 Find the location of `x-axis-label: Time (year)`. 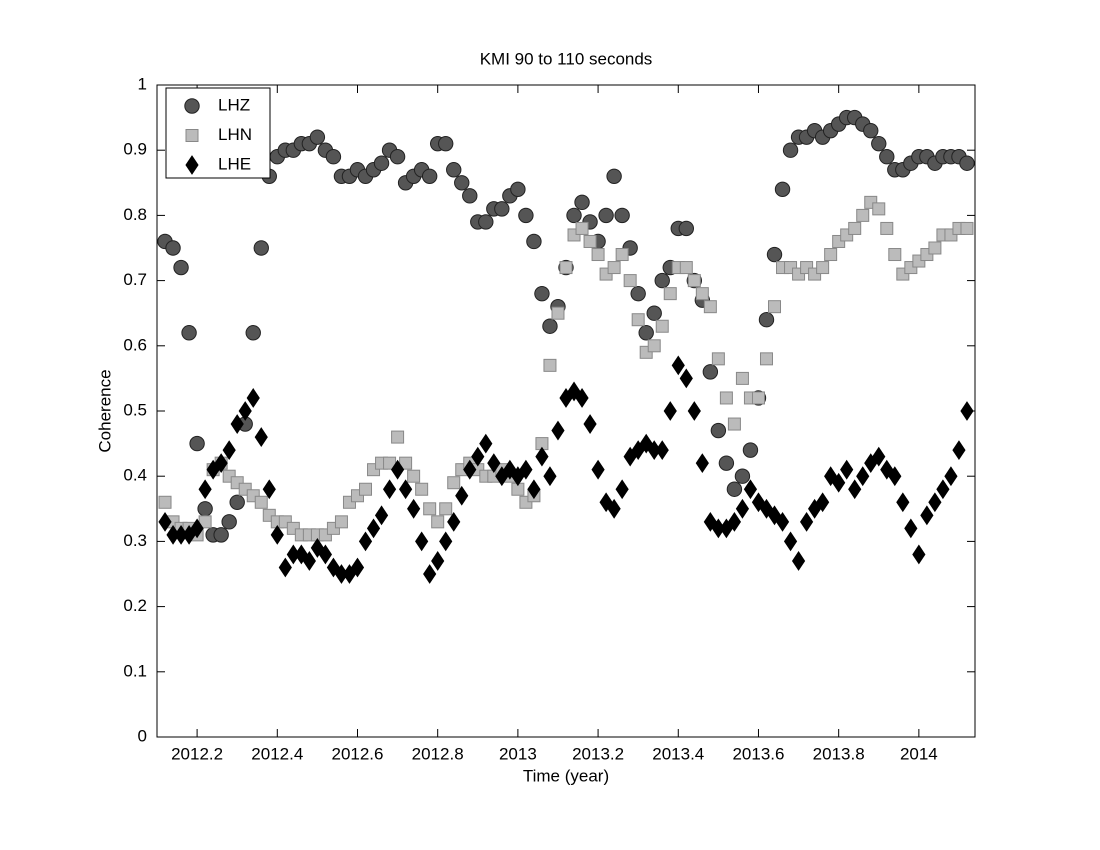

x-axis-label: Time (year) is located at coordinates (566, 775).